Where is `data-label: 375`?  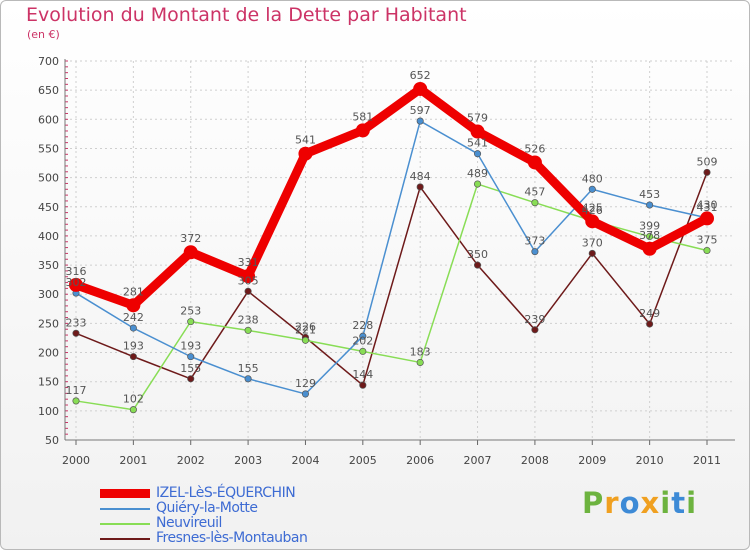 data-label: 375 is located at coordinates (707, 240).